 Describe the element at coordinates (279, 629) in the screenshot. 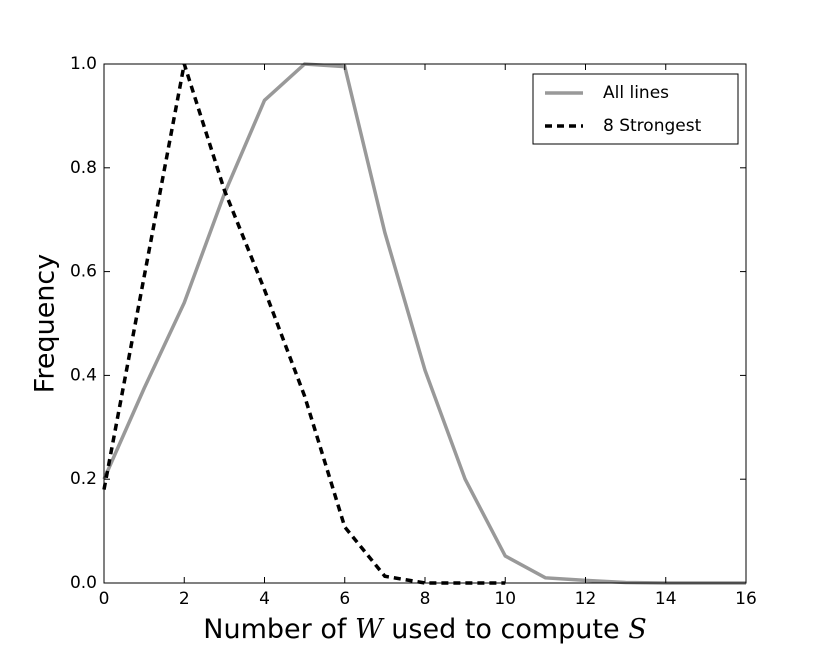

I see `x-axis-label-part: Number of` at that location.